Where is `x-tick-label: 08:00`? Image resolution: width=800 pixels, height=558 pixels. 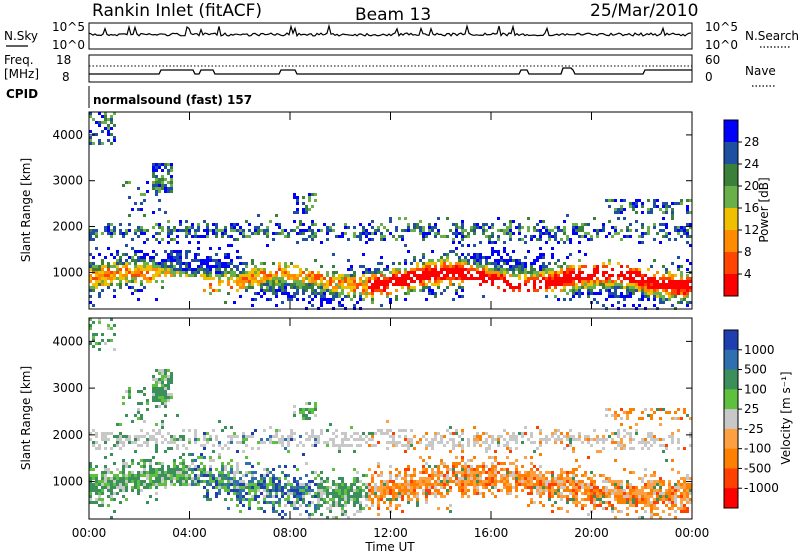
x-tick-label: 08:00 is located at coordinates (290, 533).